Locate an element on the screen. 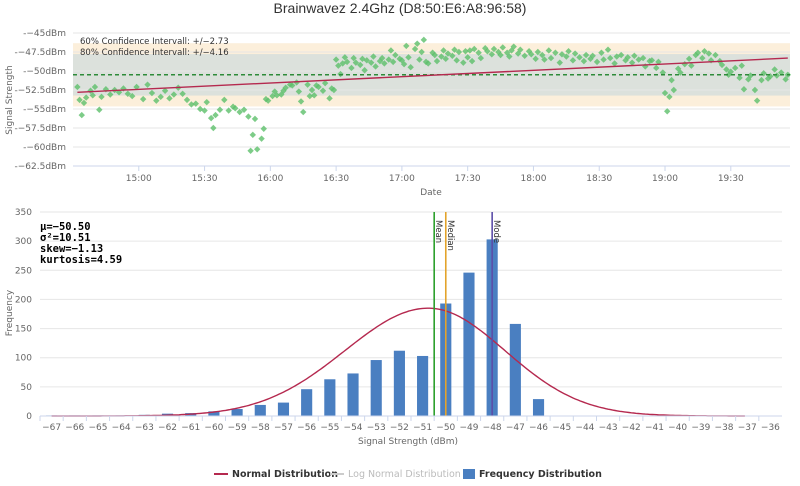 This screenshot has height=486, width=800. histogram-y-tick-label: 100 is located at coordinates (23, 359).